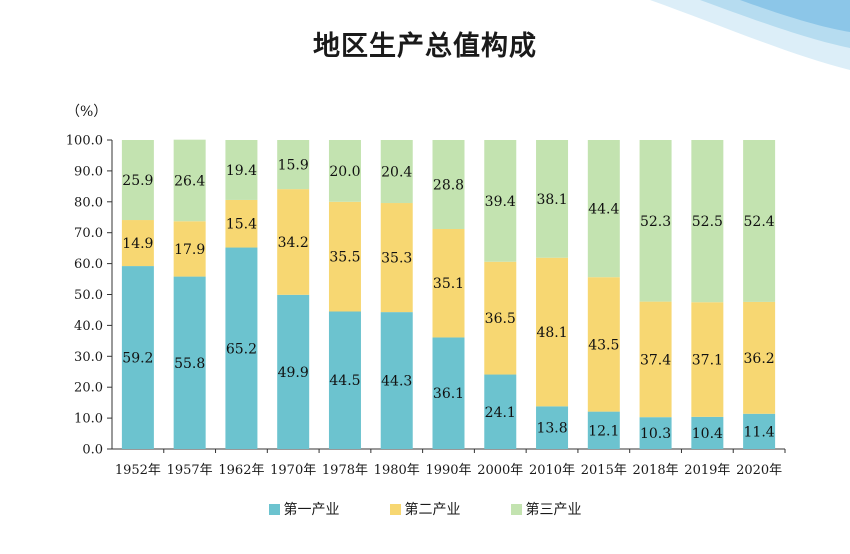 This screenshot has width=850, height=554. I want to click on data-label: 15.4, so click(241, 225).